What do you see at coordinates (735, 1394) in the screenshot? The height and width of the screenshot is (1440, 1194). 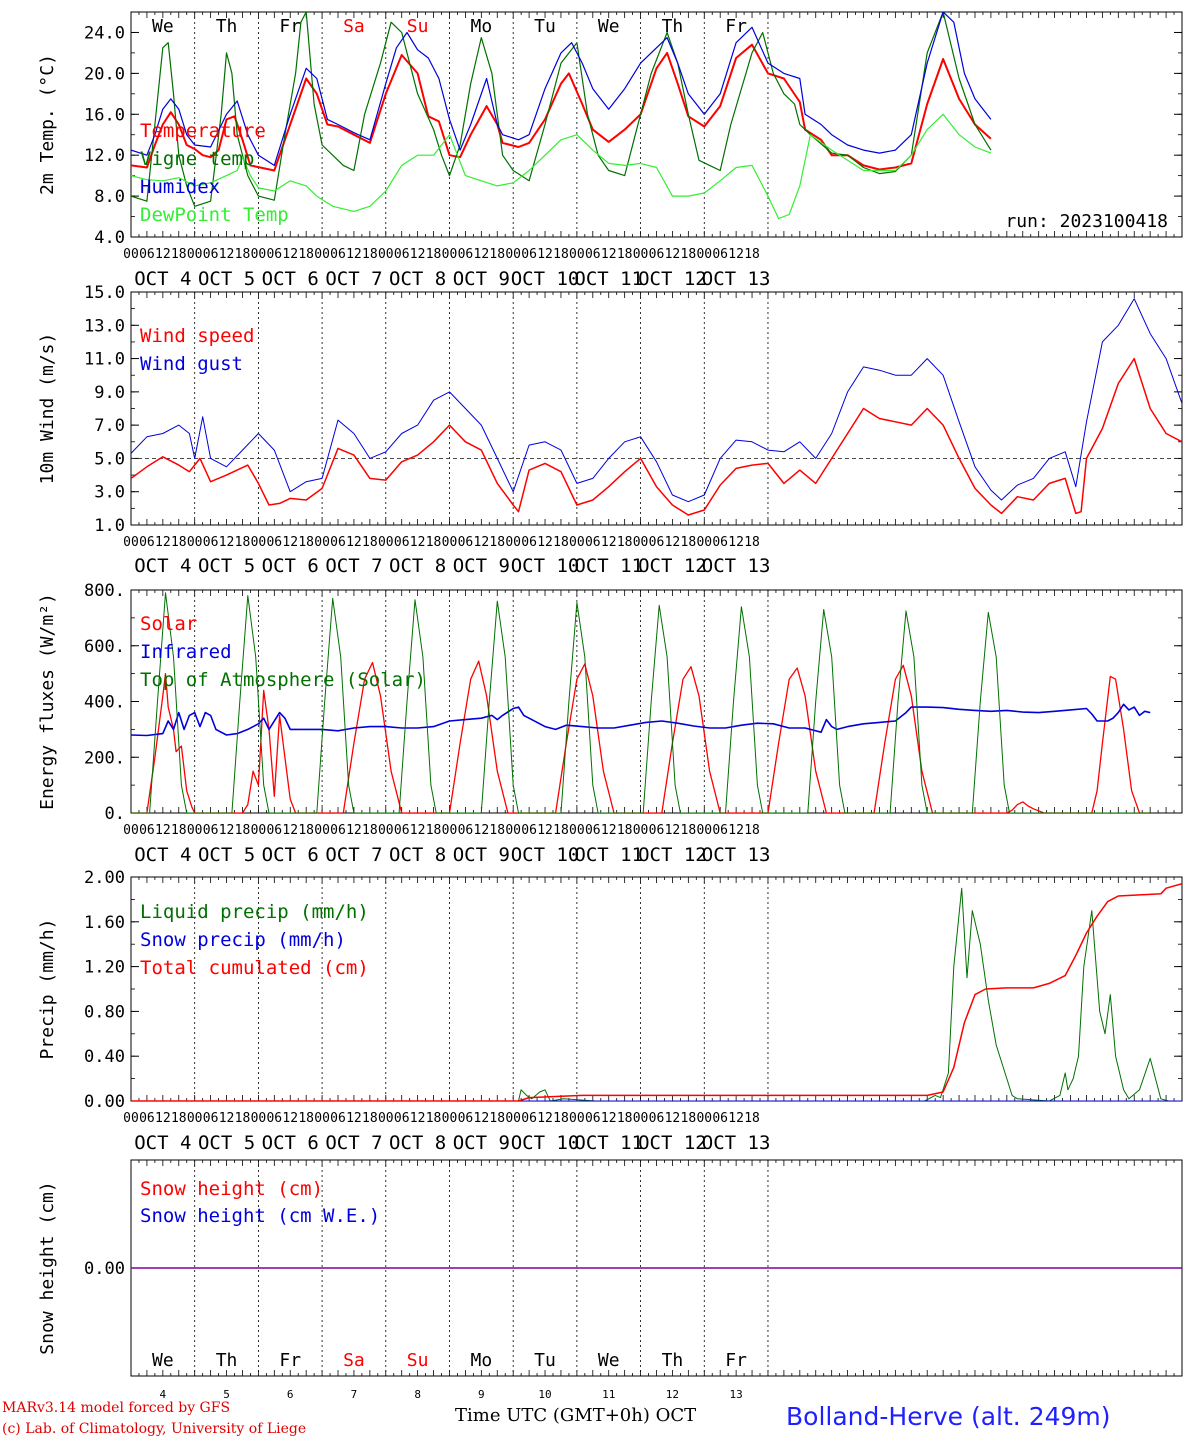 I see `day-number-label: 13` at bounding box center [735, 1394].